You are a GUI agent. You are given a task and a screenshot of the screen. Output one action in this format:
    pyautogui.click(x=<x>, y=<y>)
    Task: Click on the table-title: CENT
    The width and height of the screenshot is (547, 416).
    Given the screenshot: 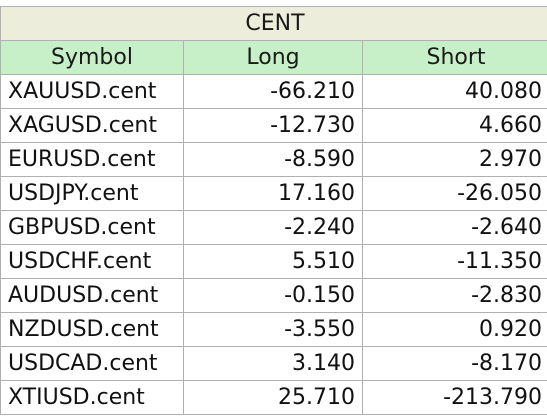 What is the action you would take?
    pyautogui.click(x=273, y=23)
    